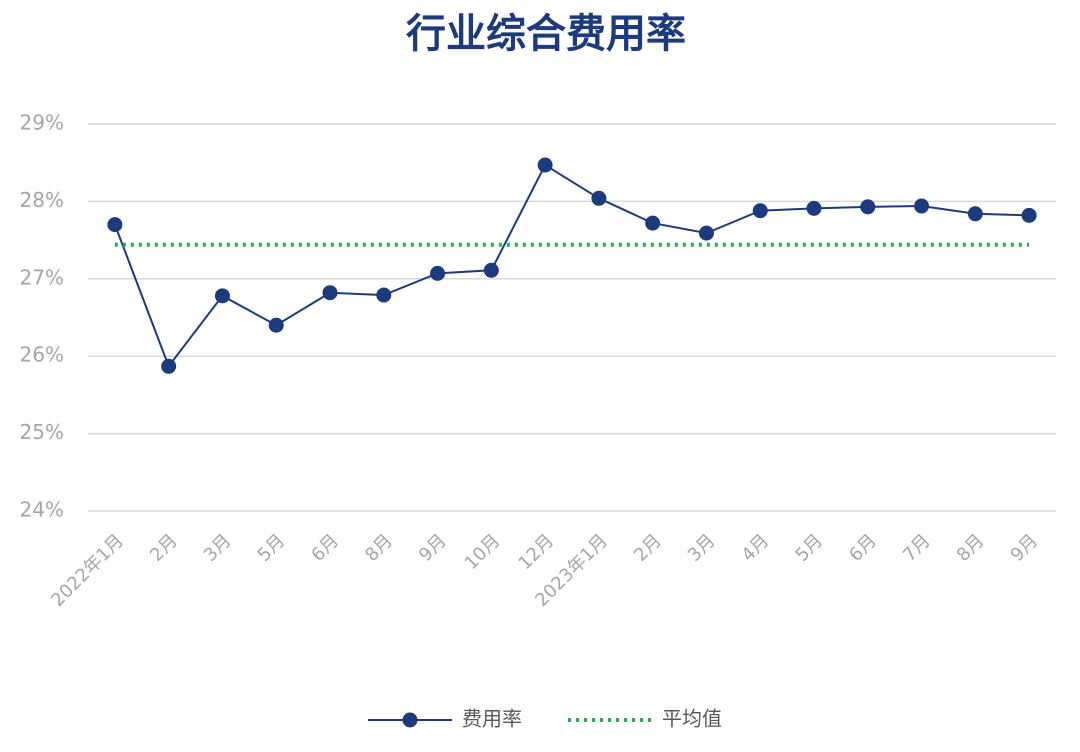 This screenshot has height=752, width=1080. I want to click on y-tick-label: 29%, so click(42, 123).